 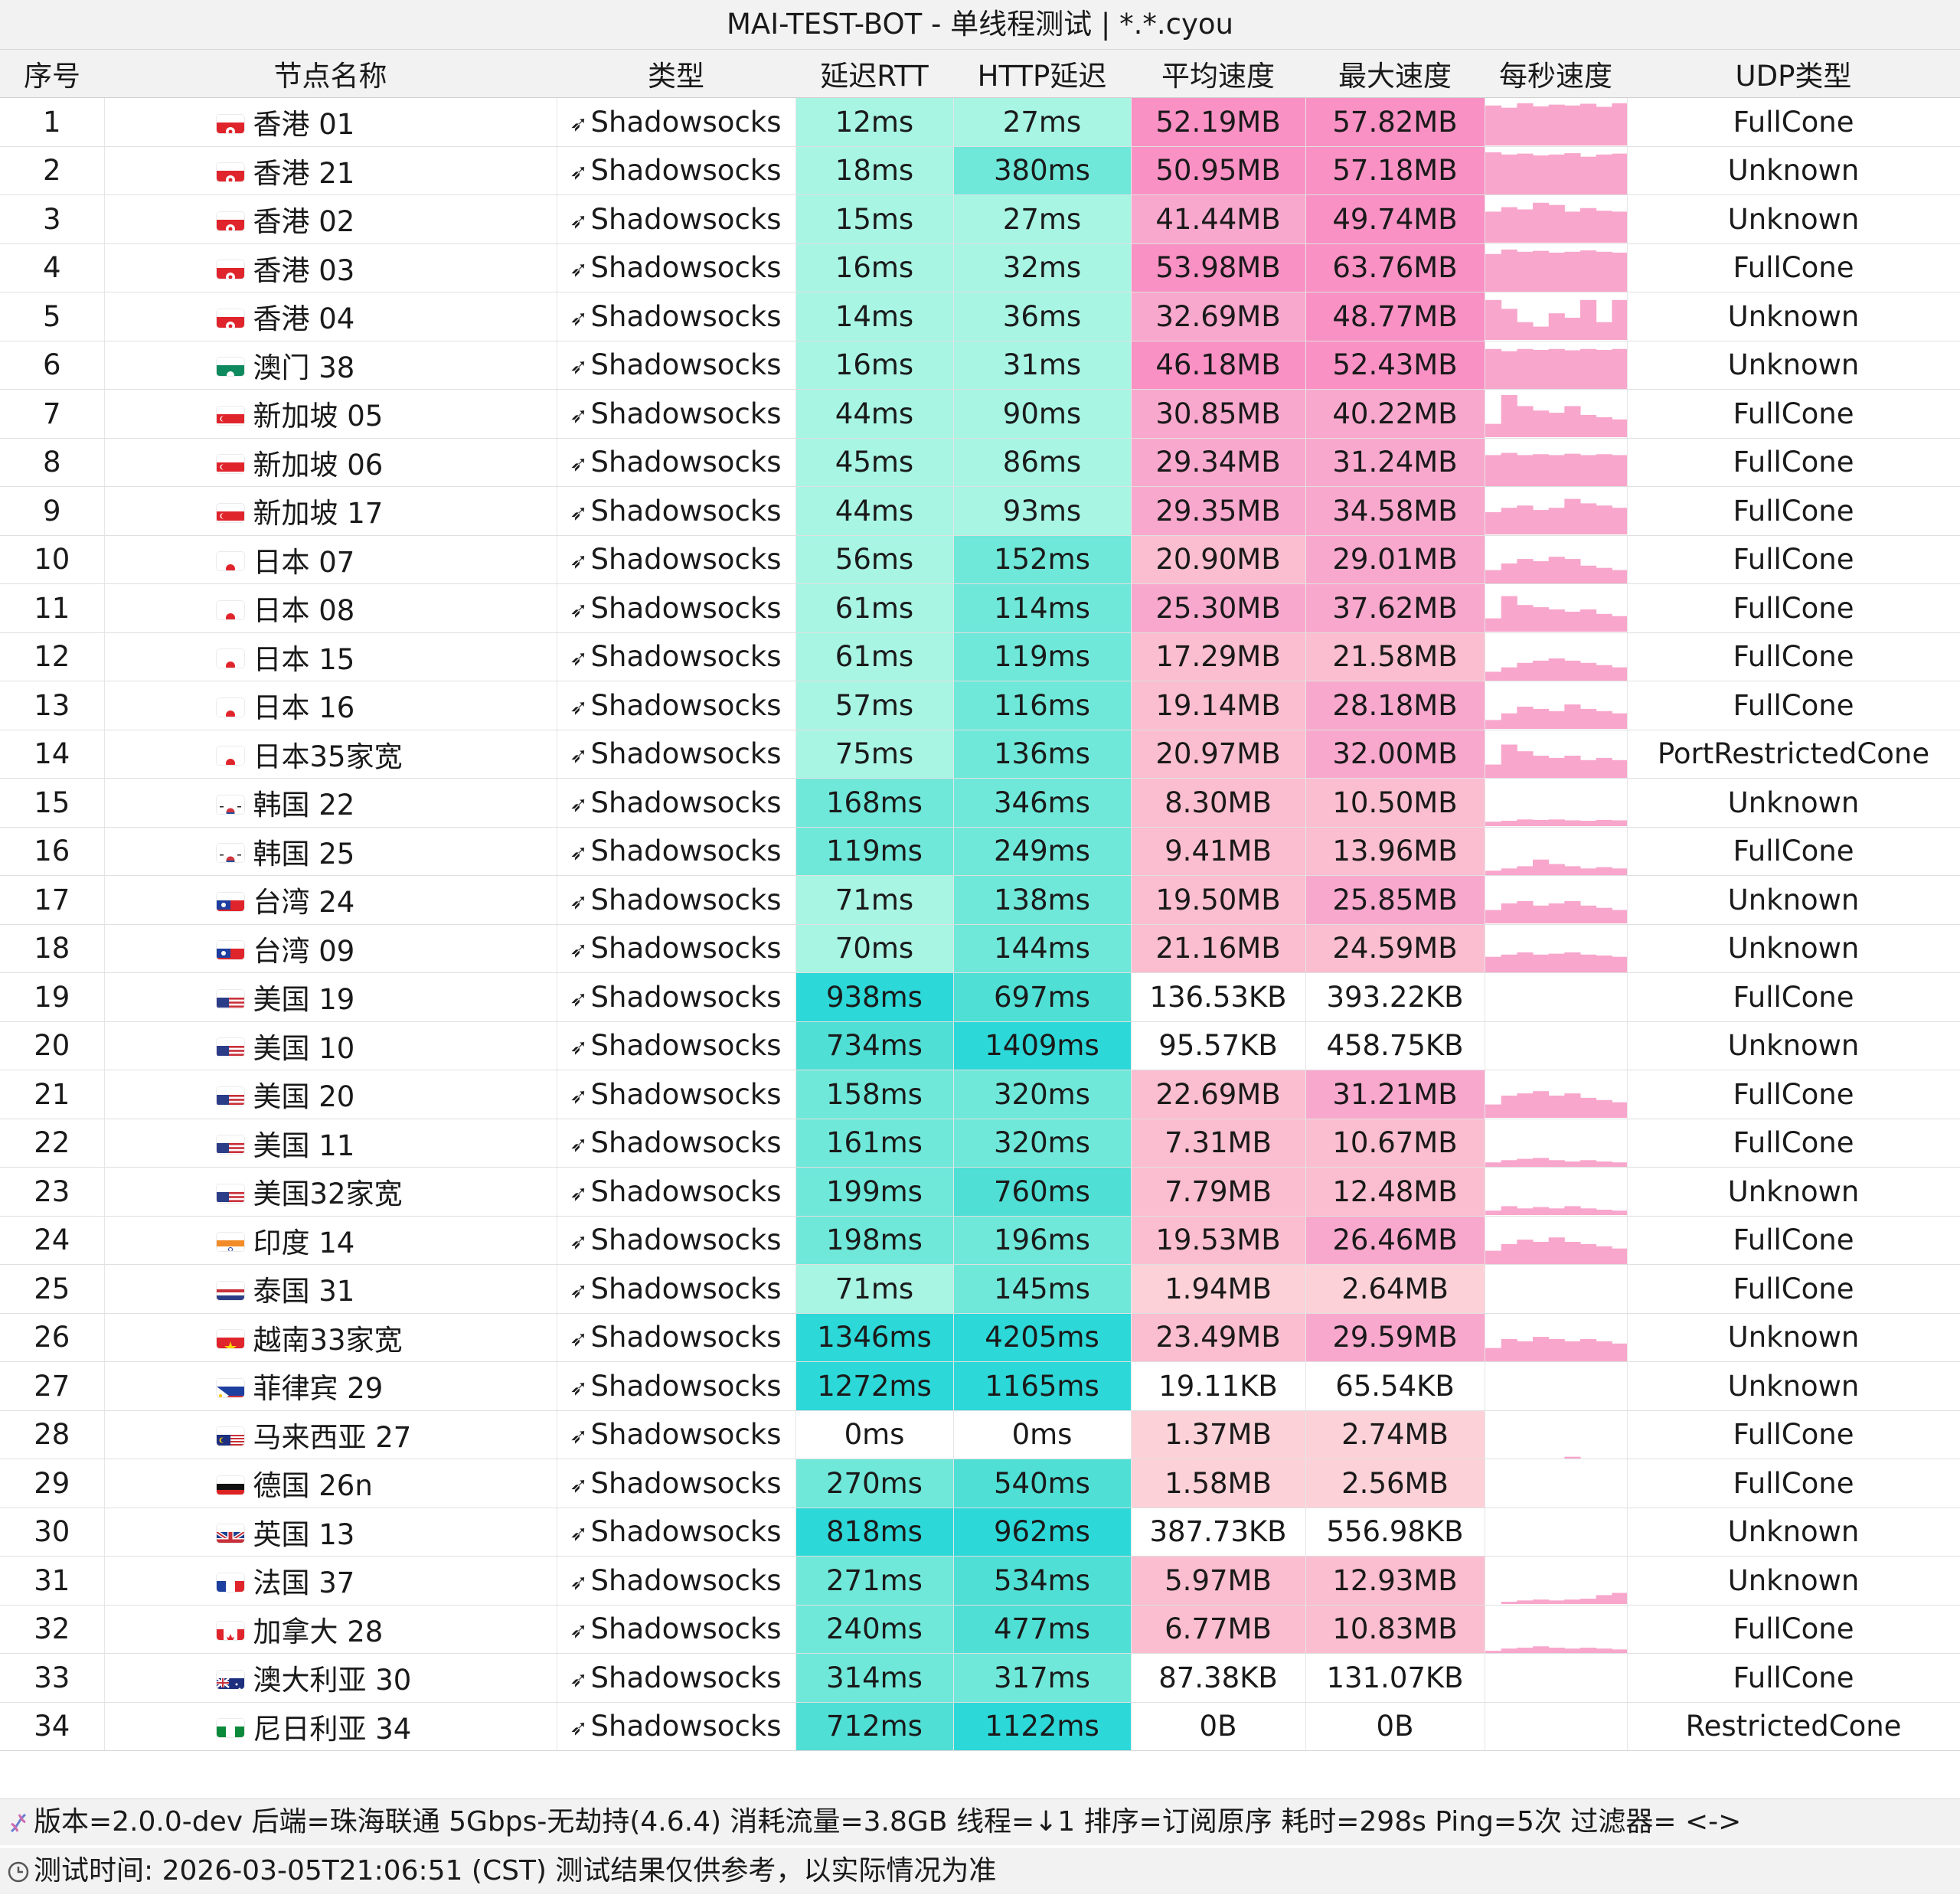 I want to click on http-latency: 1122ms, so click(x=1042, y=1726).